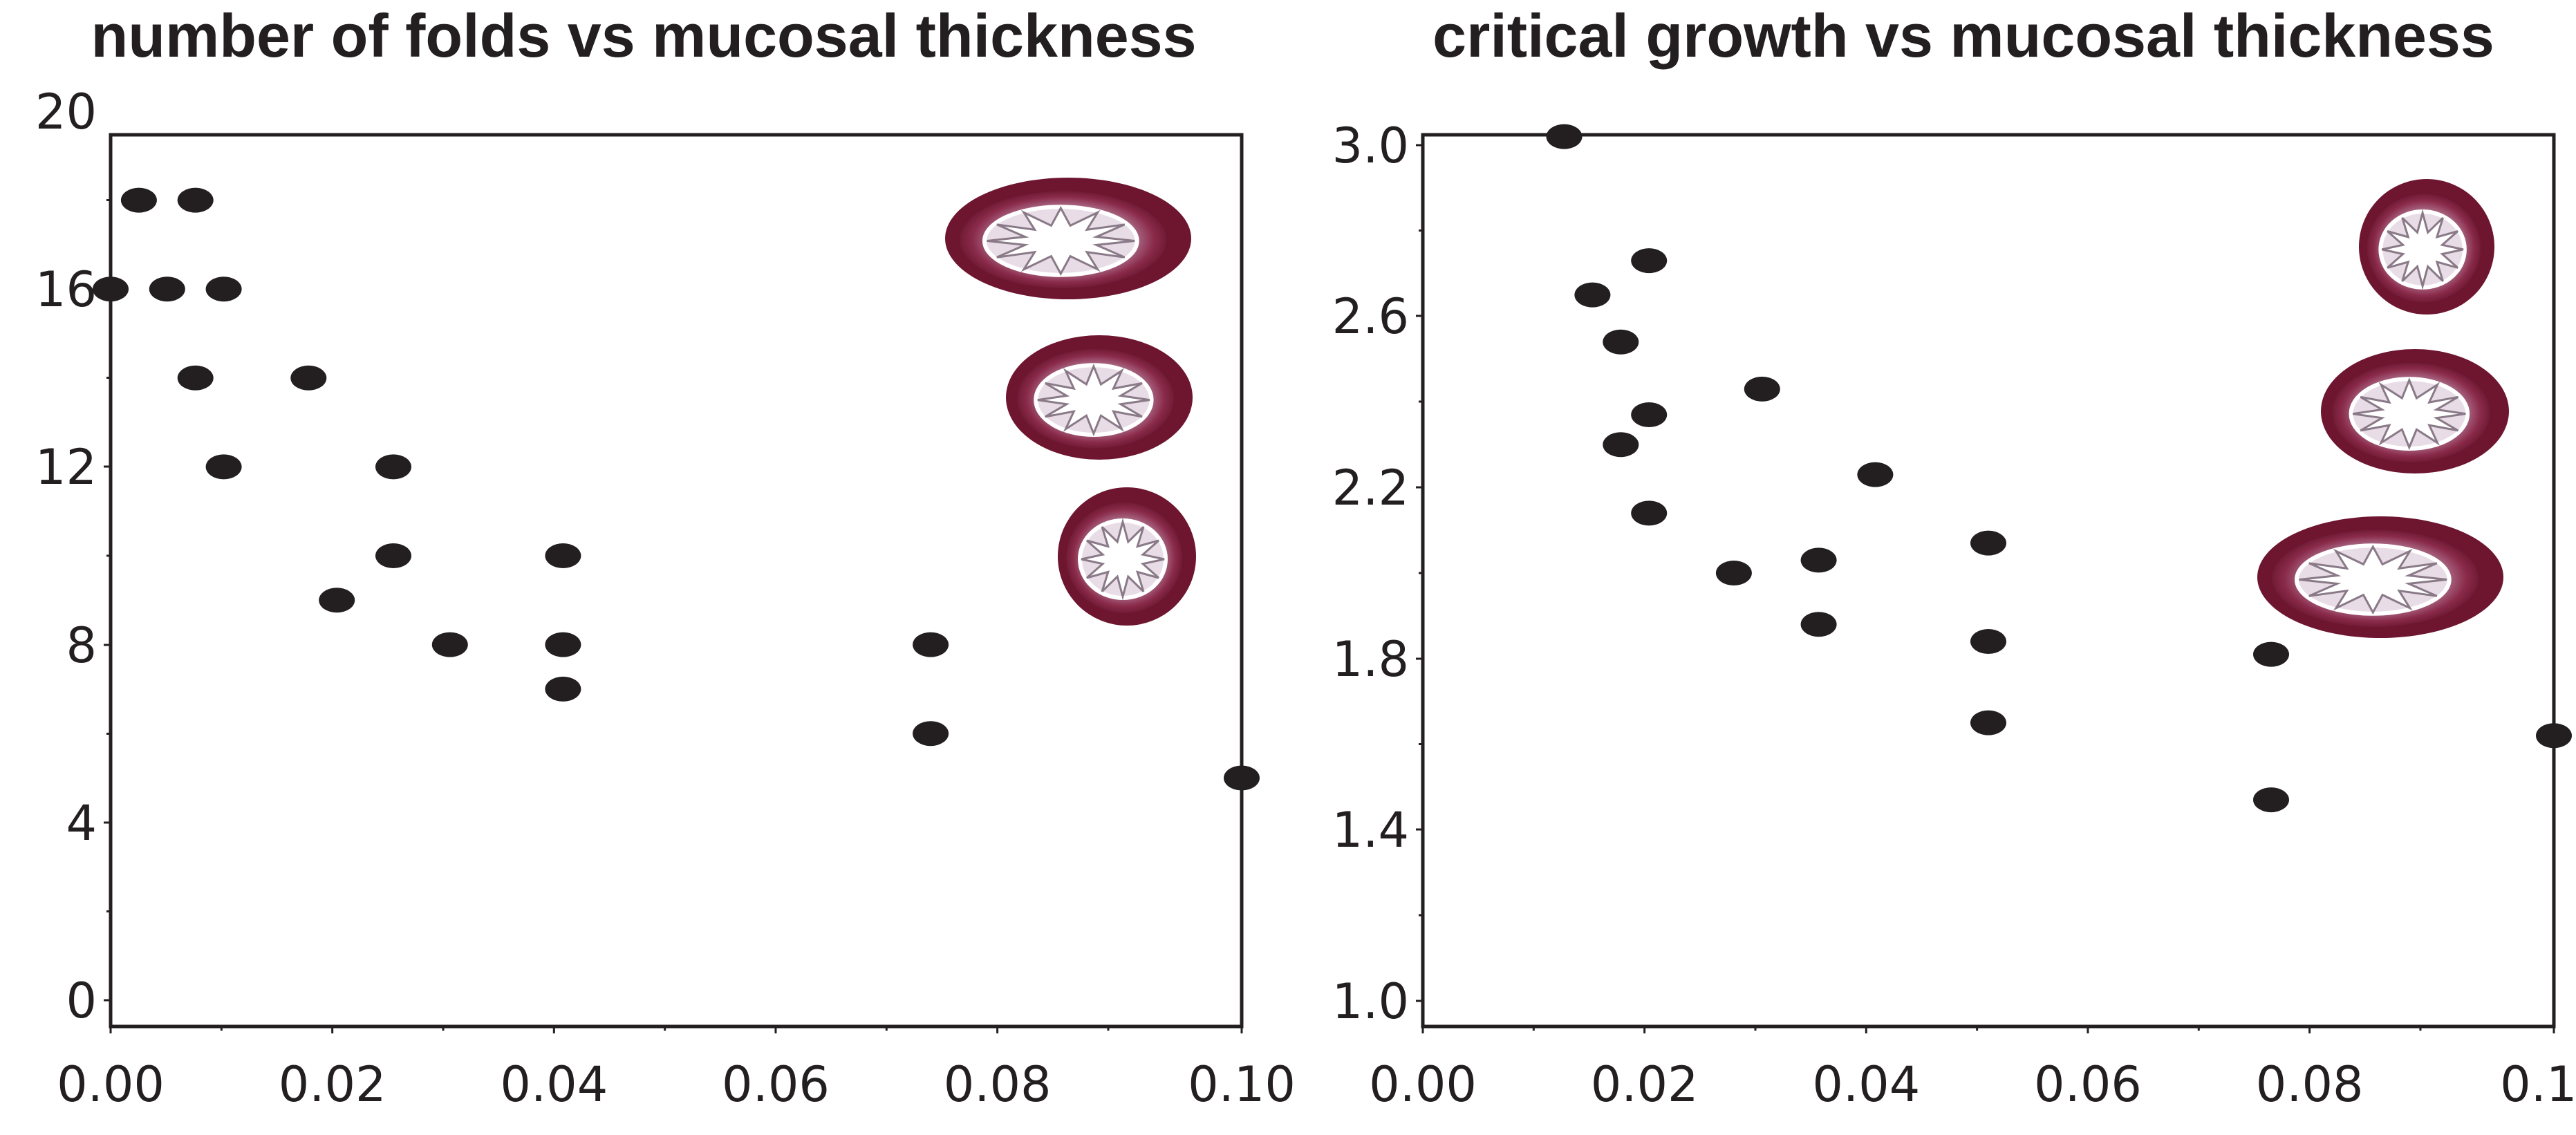 The height and width of the screenshot is (1135, 2576). I want to click on y-axis-tick-labels: 1.0 1.4 1.8 2.2 2.6 3.0, so click(1370, 574).